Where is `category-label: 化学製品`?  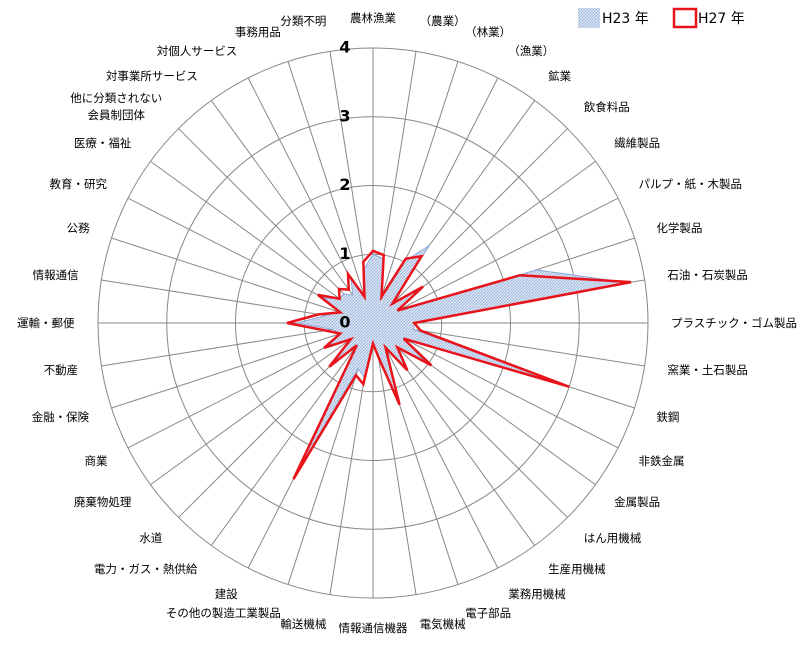
category-label: 化学製品 is located at coordinates (679, 228).